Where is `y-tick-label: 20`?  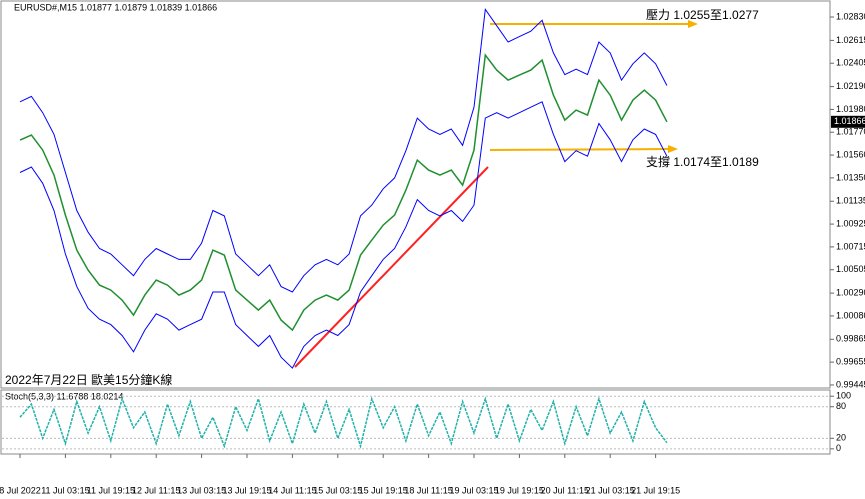 y-tick-label: 20 is located at coordinates (841, 438).